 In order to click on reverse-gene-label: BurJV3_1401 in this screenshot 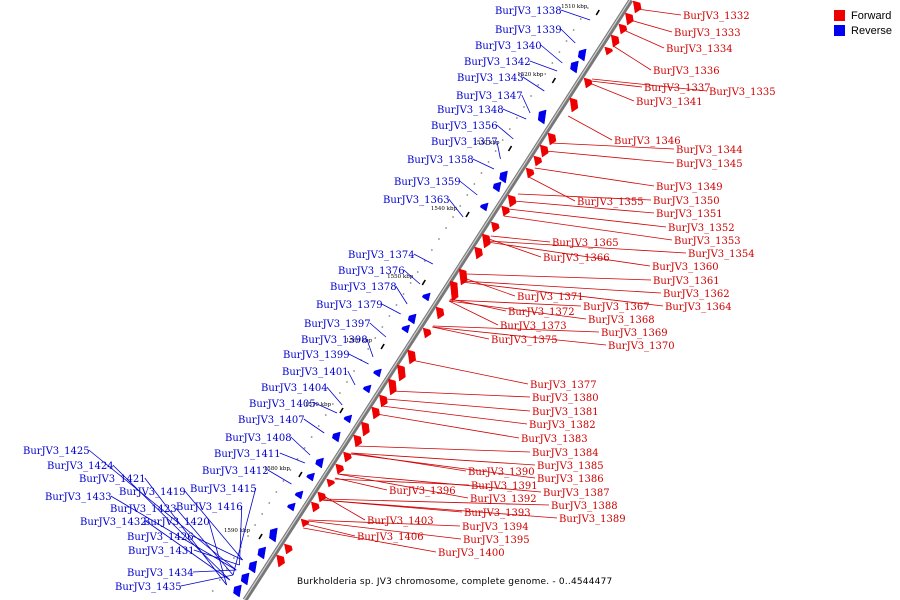, I will do `click(315, 372)`.